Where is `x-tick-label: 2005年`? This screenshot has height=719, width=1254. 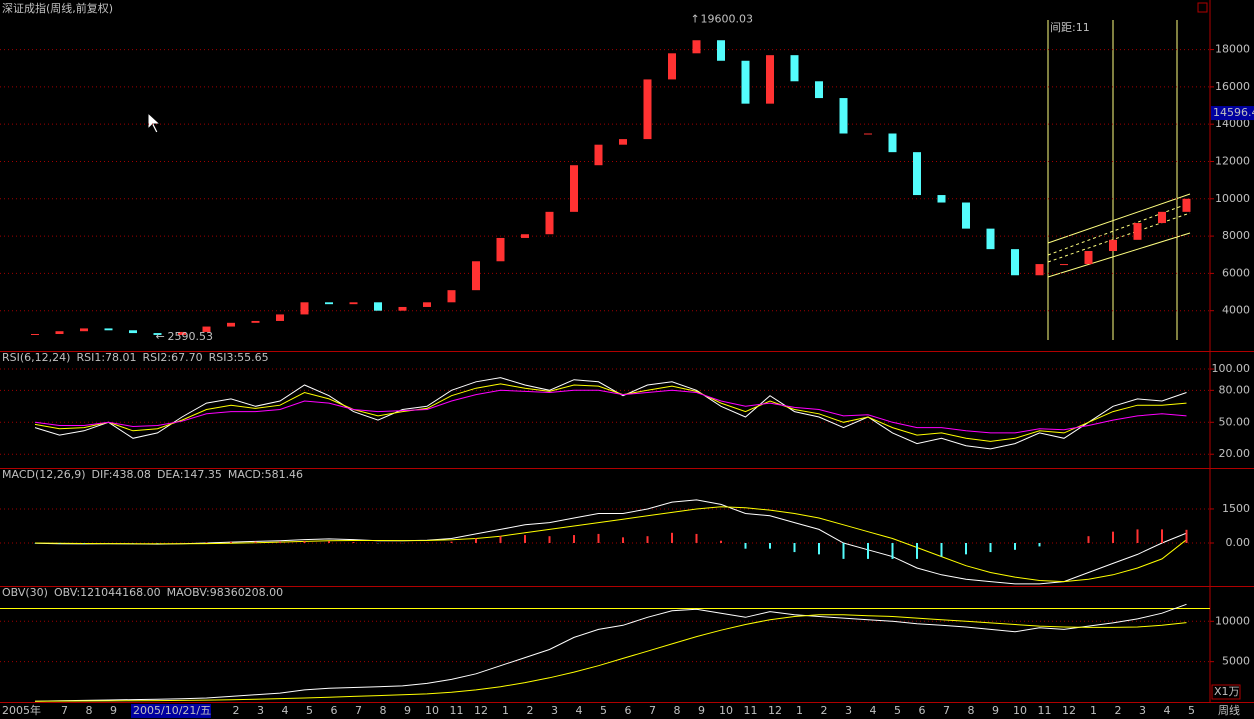
x-tick-label: 2005年 is located at coordinates (21, 710).